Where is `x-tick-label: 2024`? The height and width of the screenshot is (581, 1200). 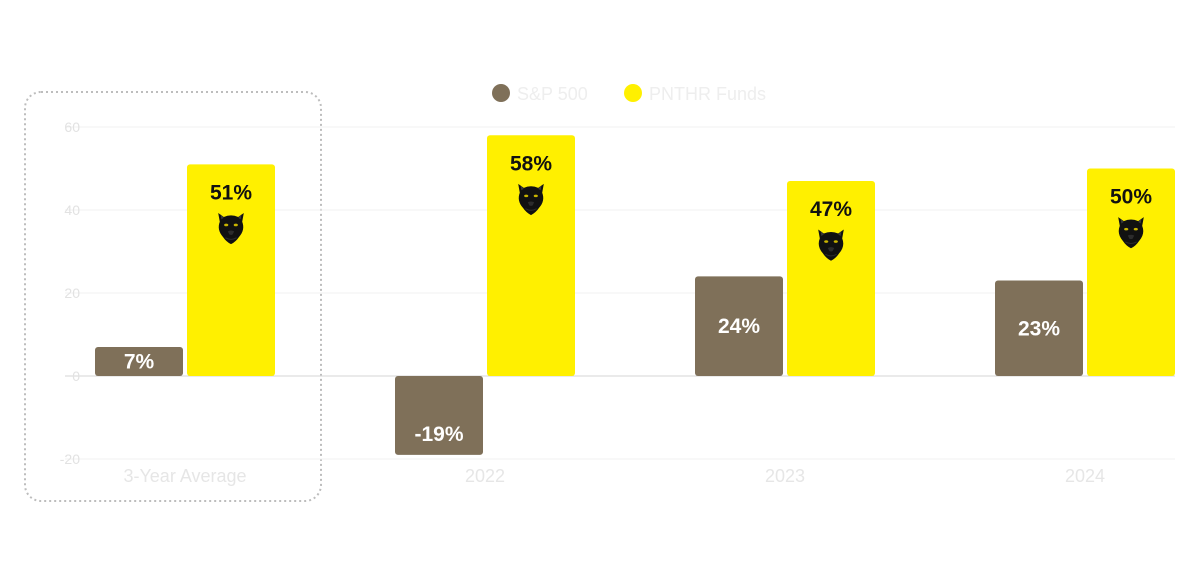 x-tick-label: 2024 is located at coordinates (1085, 476).